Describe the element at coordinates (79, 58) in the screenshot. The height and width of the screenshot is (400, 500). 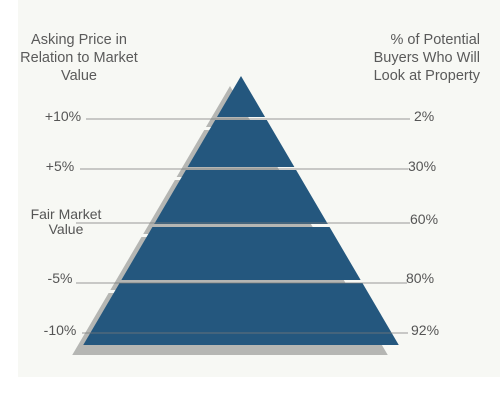
I see `asking-price-header: Asking Price in Relation to Market Value` at that location.